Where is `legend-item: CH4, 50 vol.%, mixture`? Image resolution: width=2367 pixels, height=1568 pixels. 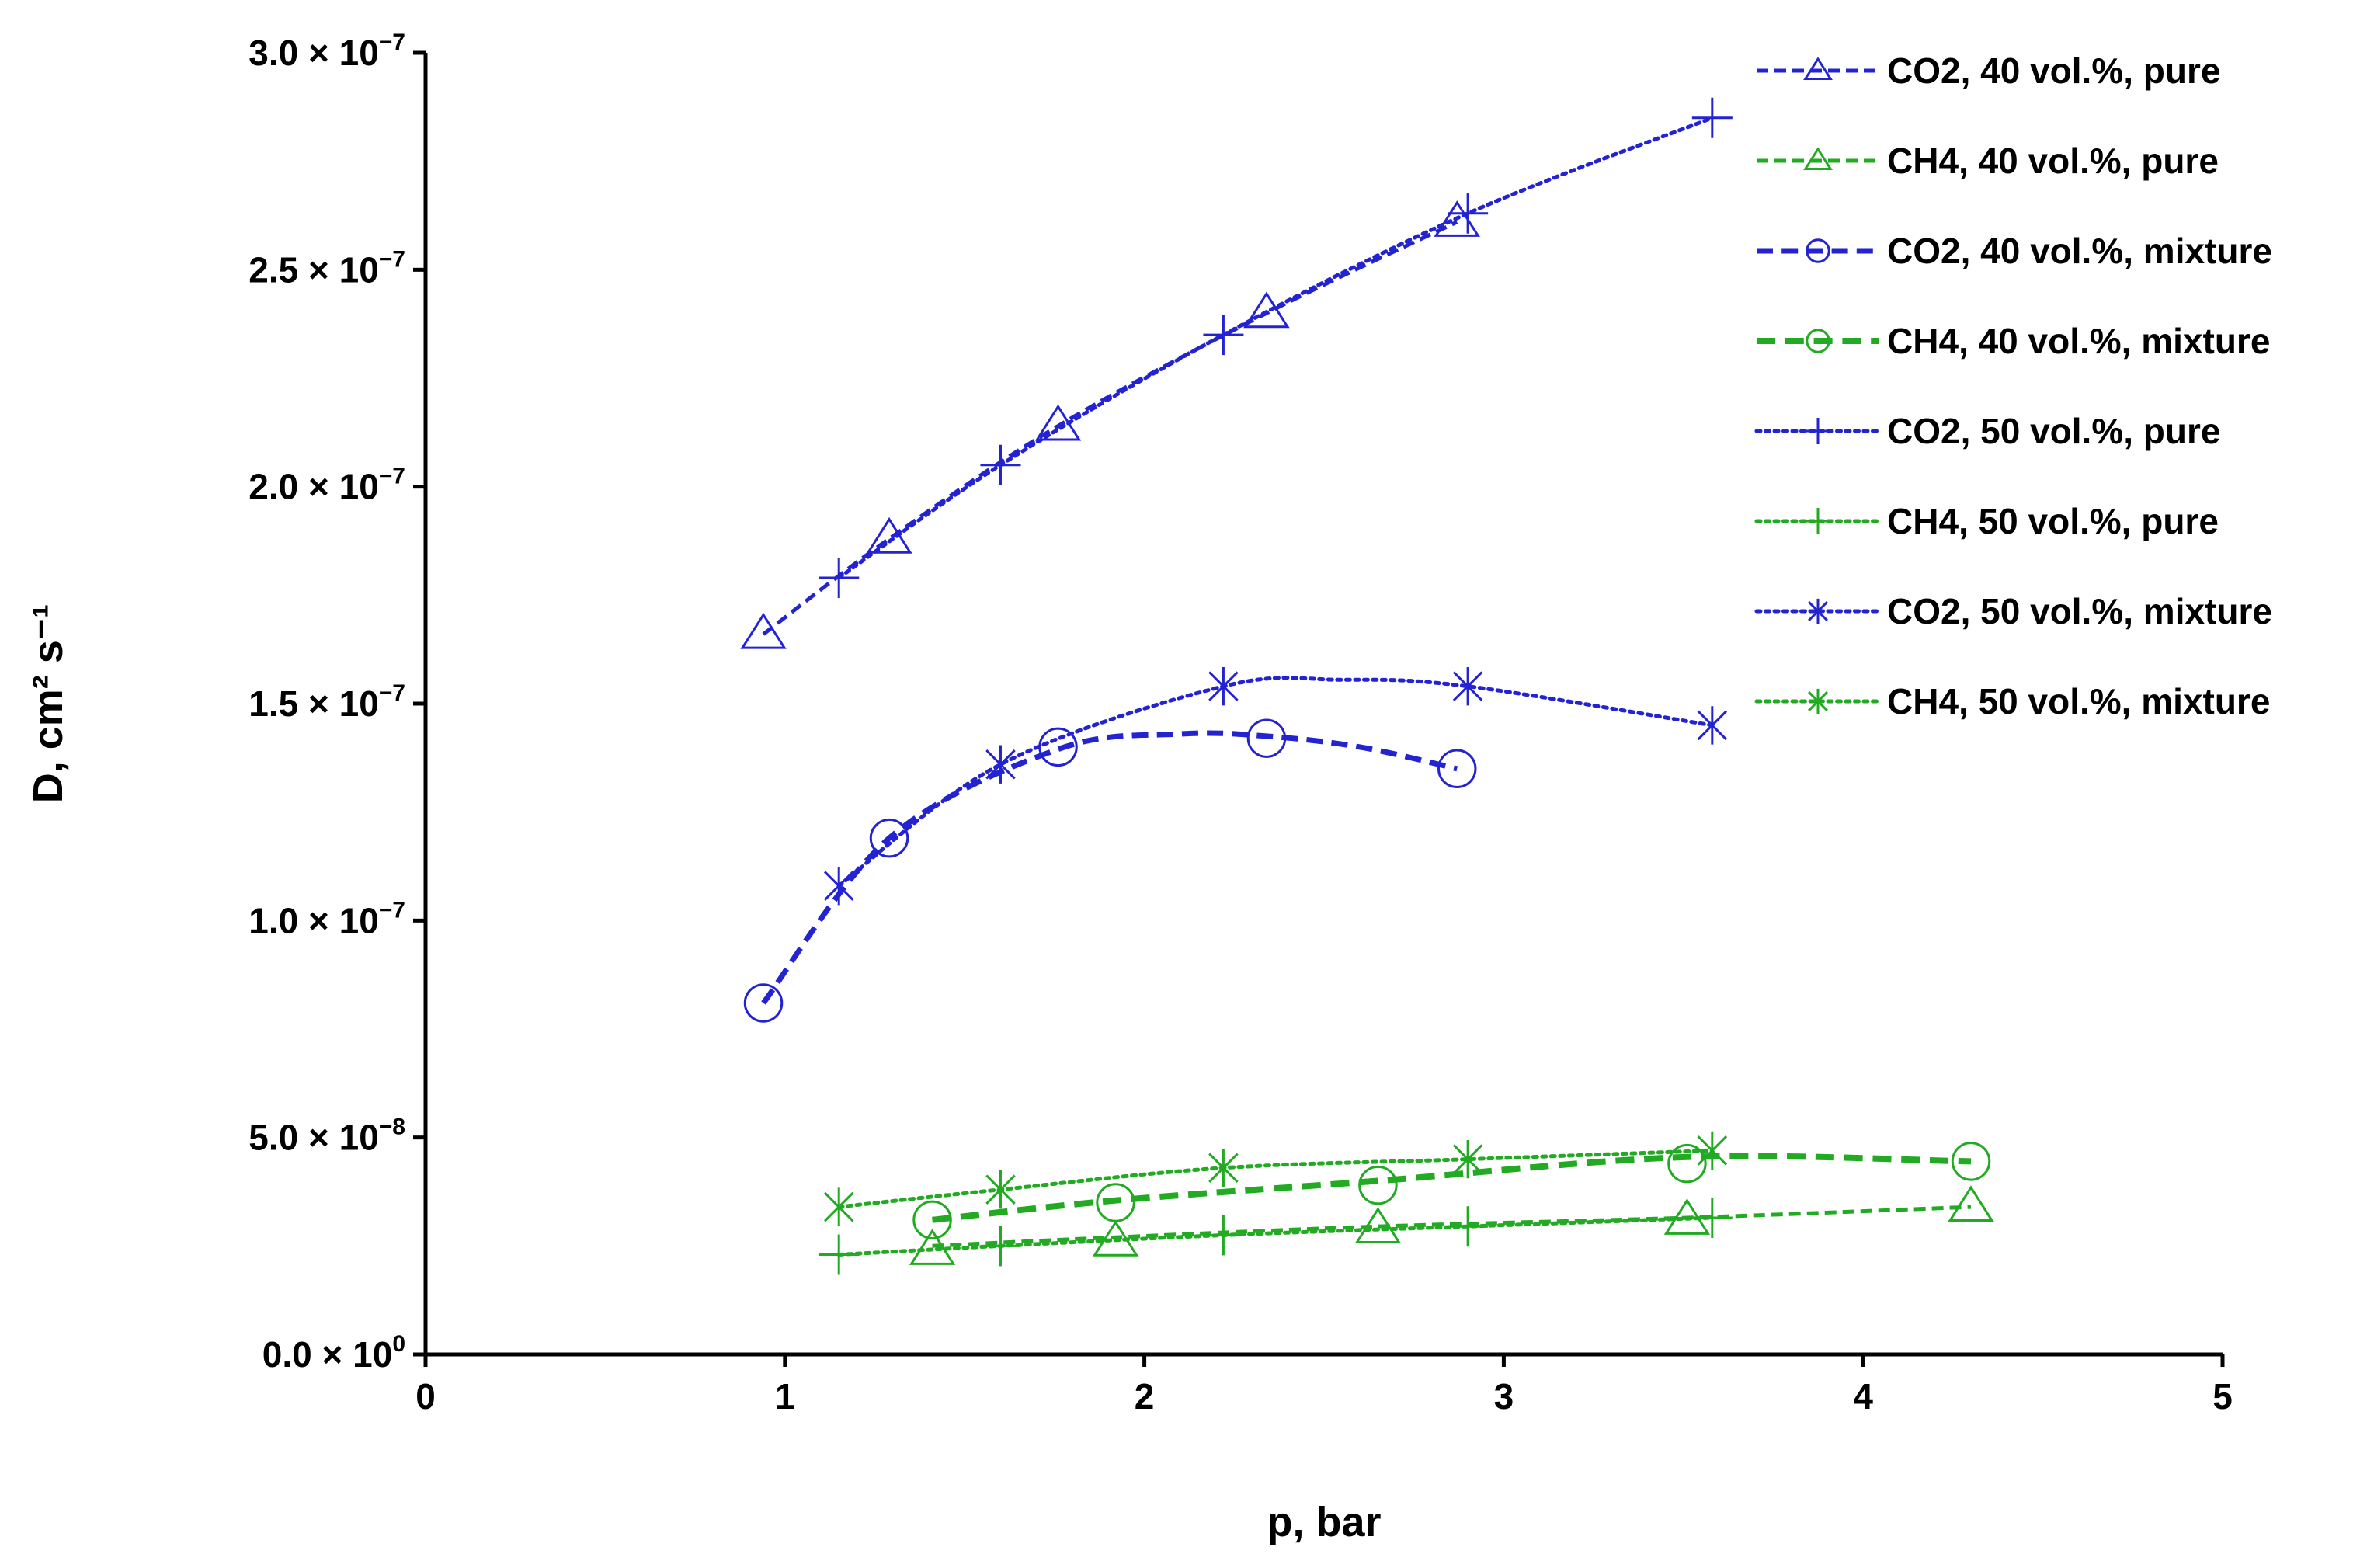
legend-item: CH4, 50 vol.%, mixture is located at coordinates (2012, 701).